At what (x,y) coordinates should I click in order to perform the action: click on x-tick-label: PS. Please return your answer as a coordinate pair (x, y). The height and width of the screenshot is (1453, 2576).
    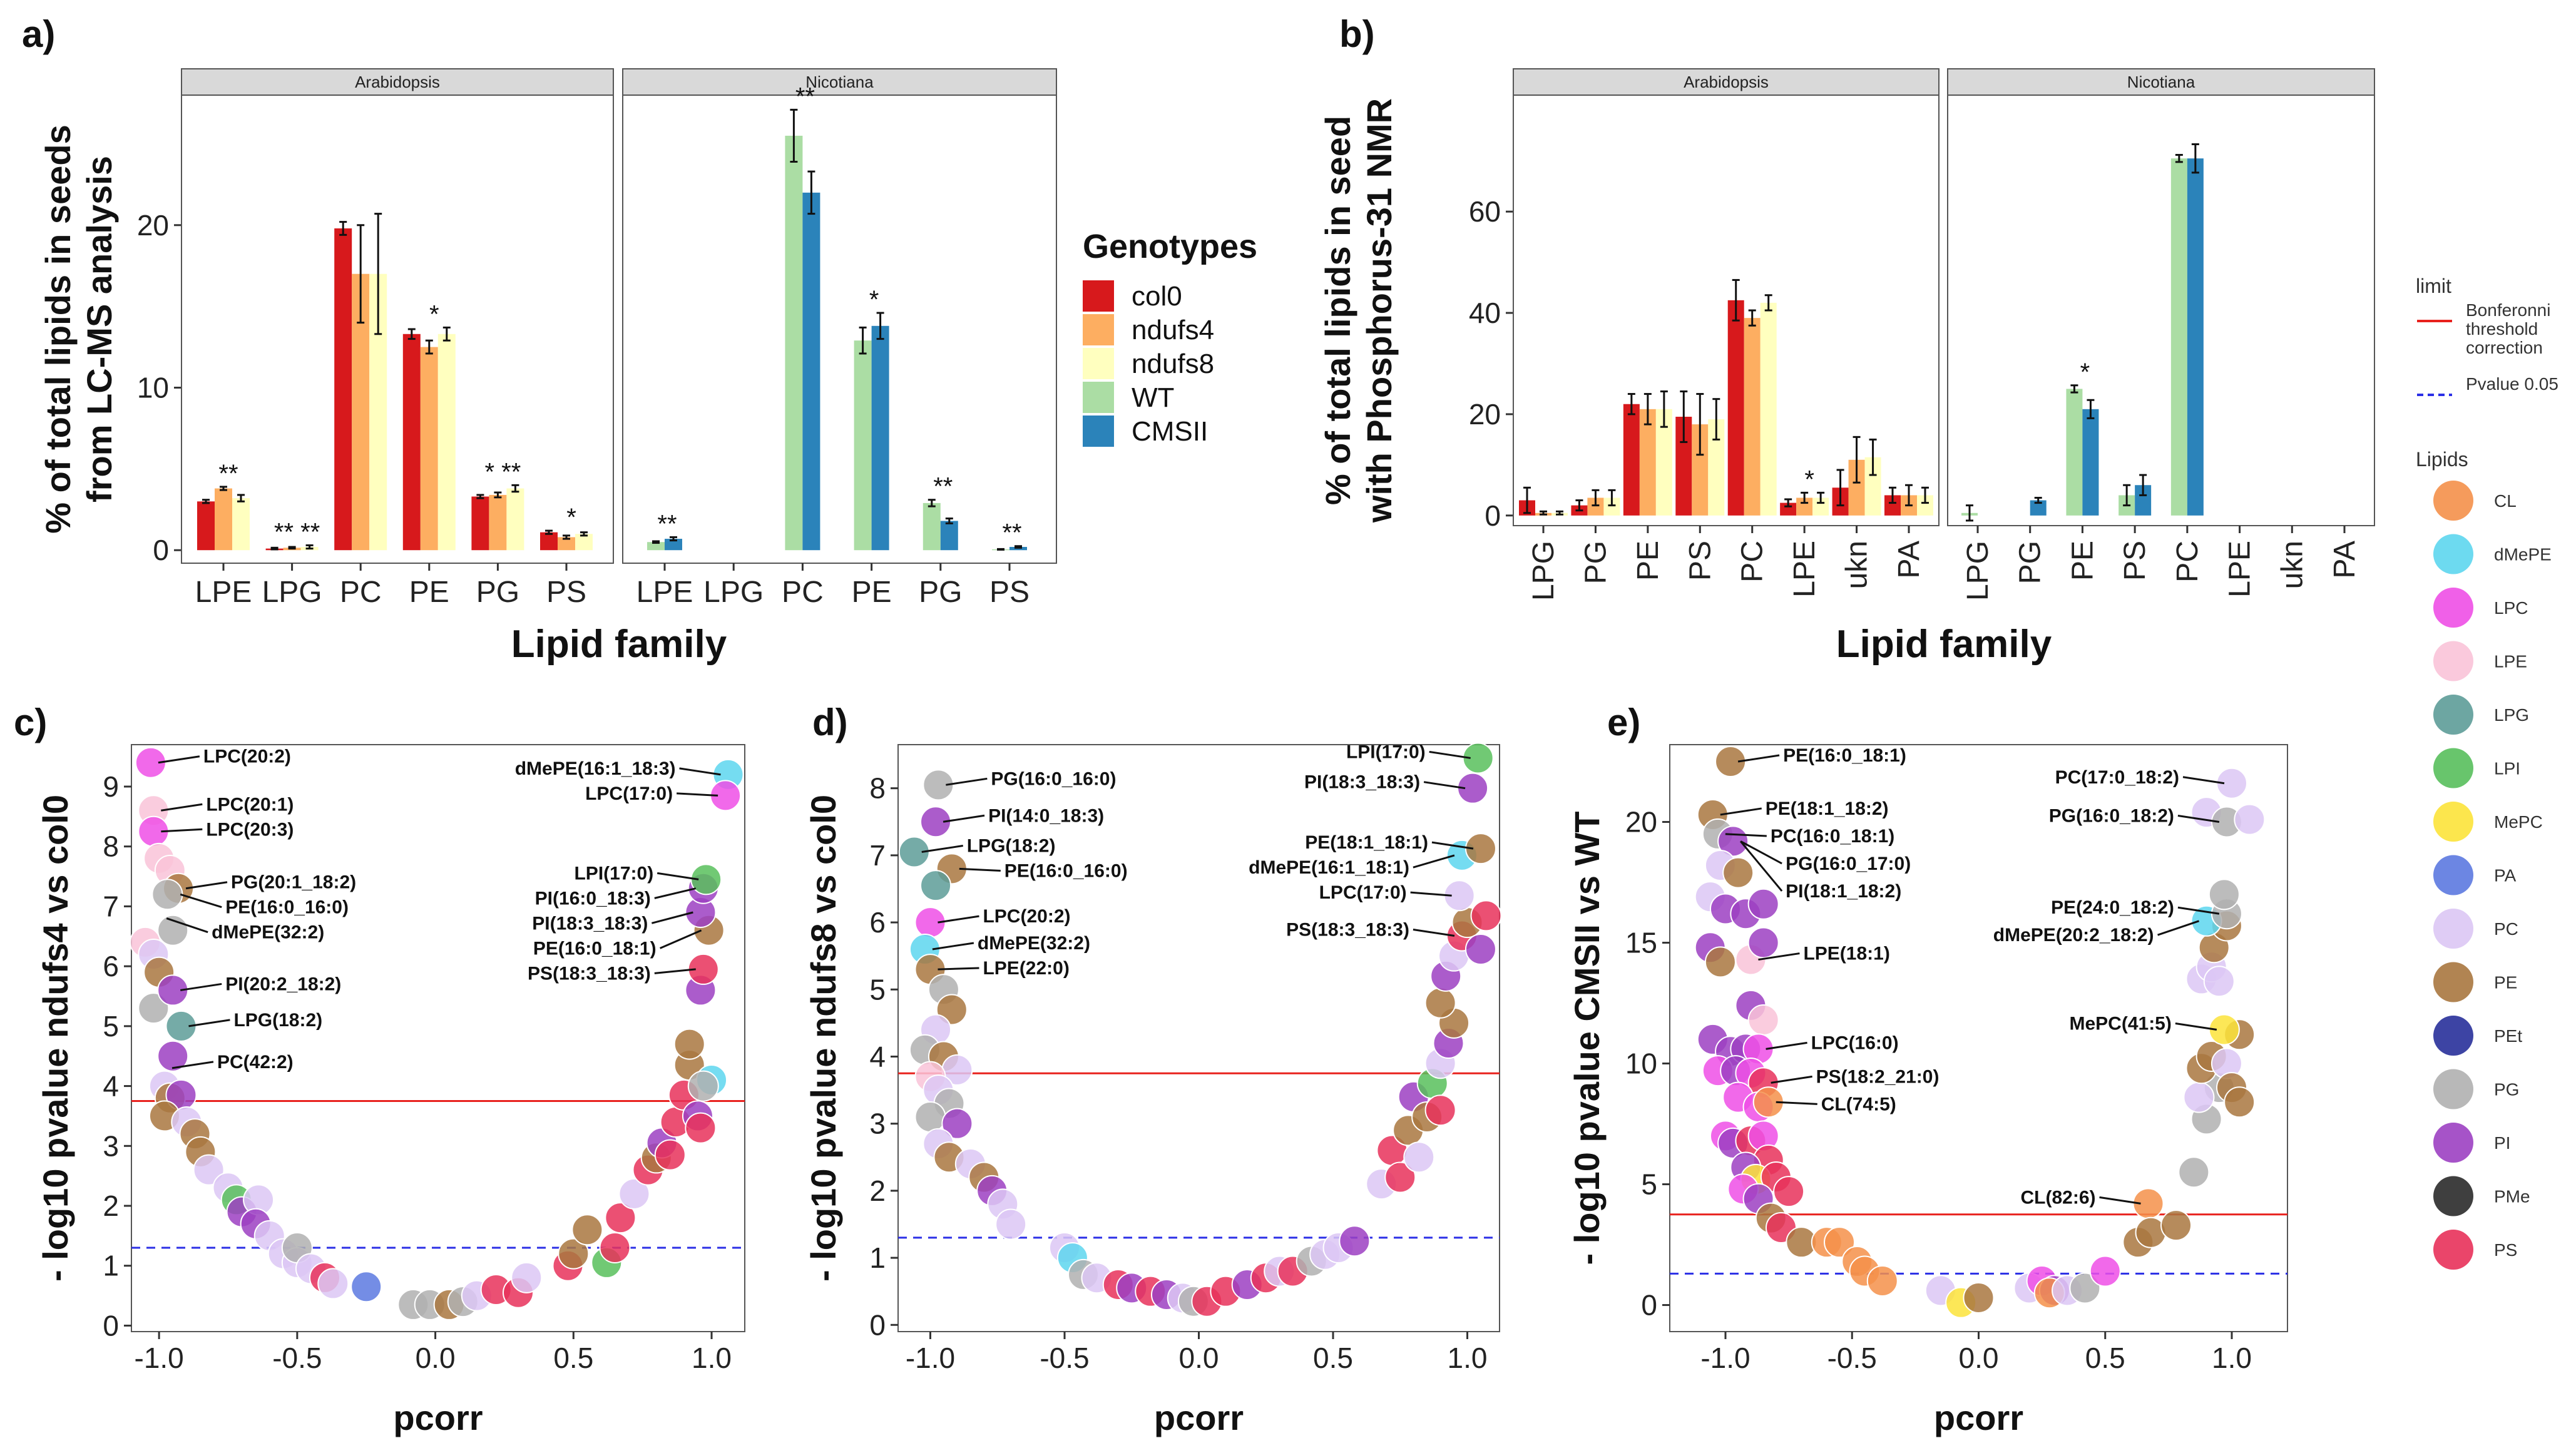
    Looking at the image, I should click on (1010, 592).